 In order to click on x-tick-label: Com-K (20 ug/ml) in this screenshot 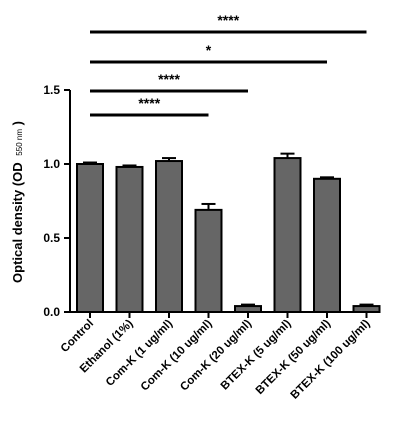, I will do `click(216, 356)`.